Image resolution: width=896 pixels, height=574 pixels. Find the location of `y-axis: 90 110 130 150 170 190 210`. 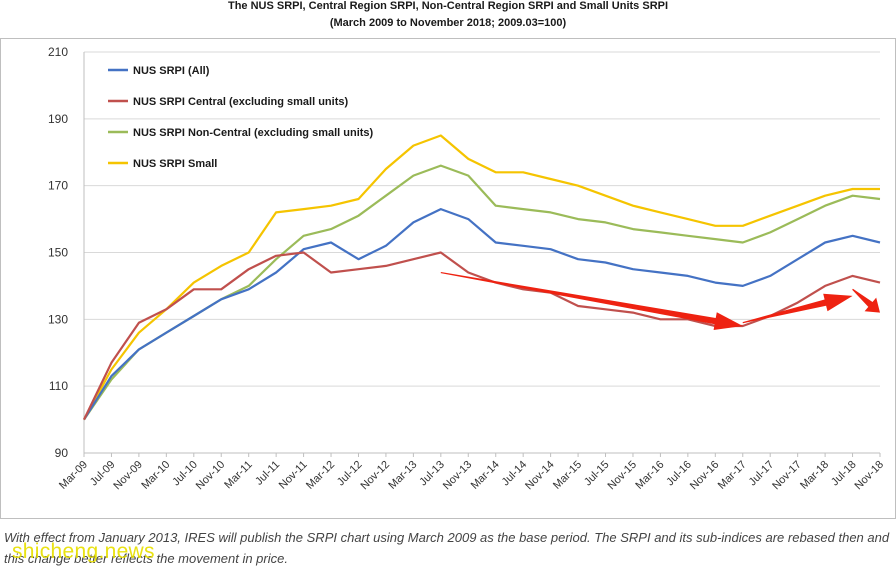

y-axis: 90 110 130 150 170 190 210 is located at coordinates (66, 252).